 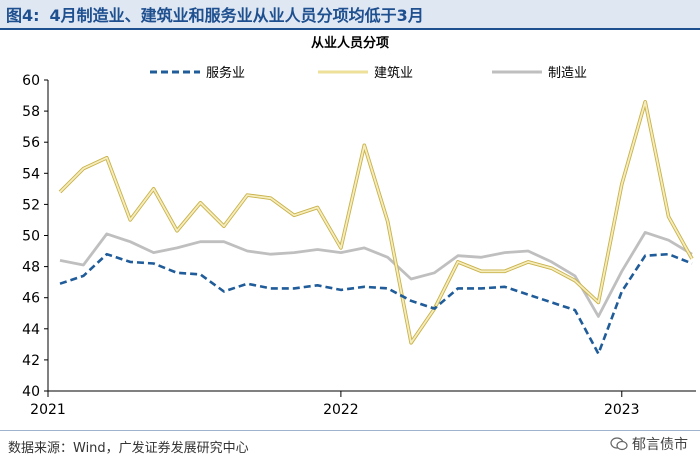 What do you see at coordinates (31, 392) in the screenshot?
I see `y-tick-label-0: 40` at bounding box center [31, 392].